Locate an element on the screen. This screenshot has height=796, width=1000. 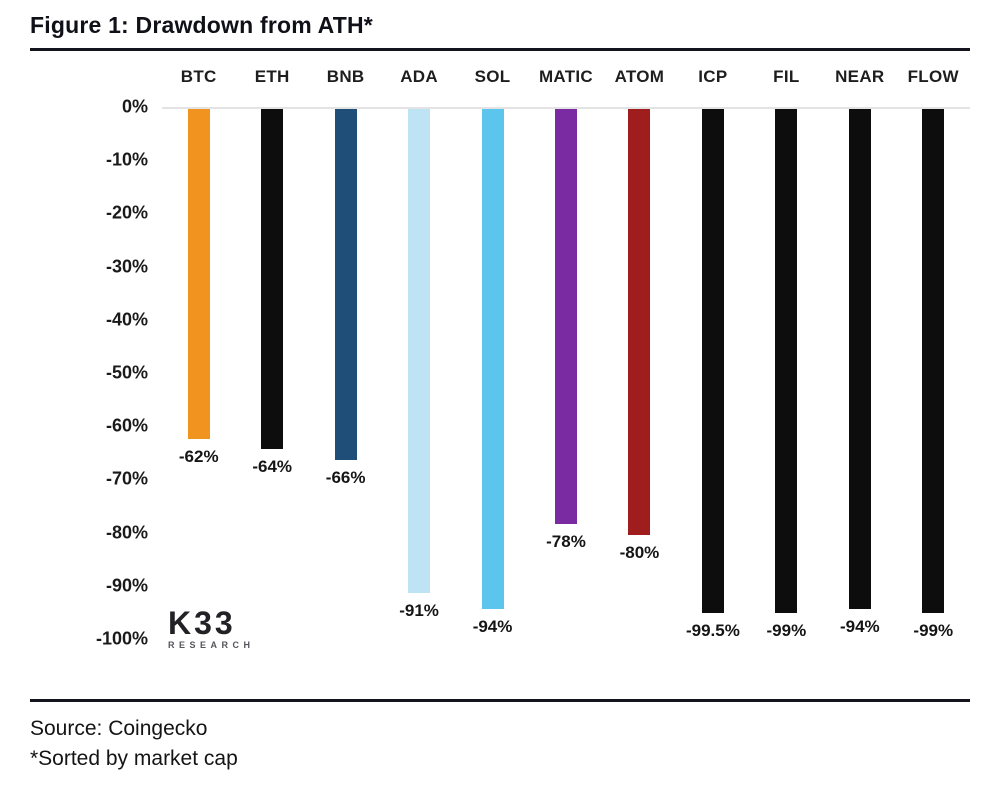
bar-value-label-bnb: -66% is located at coordinates (345, 478).